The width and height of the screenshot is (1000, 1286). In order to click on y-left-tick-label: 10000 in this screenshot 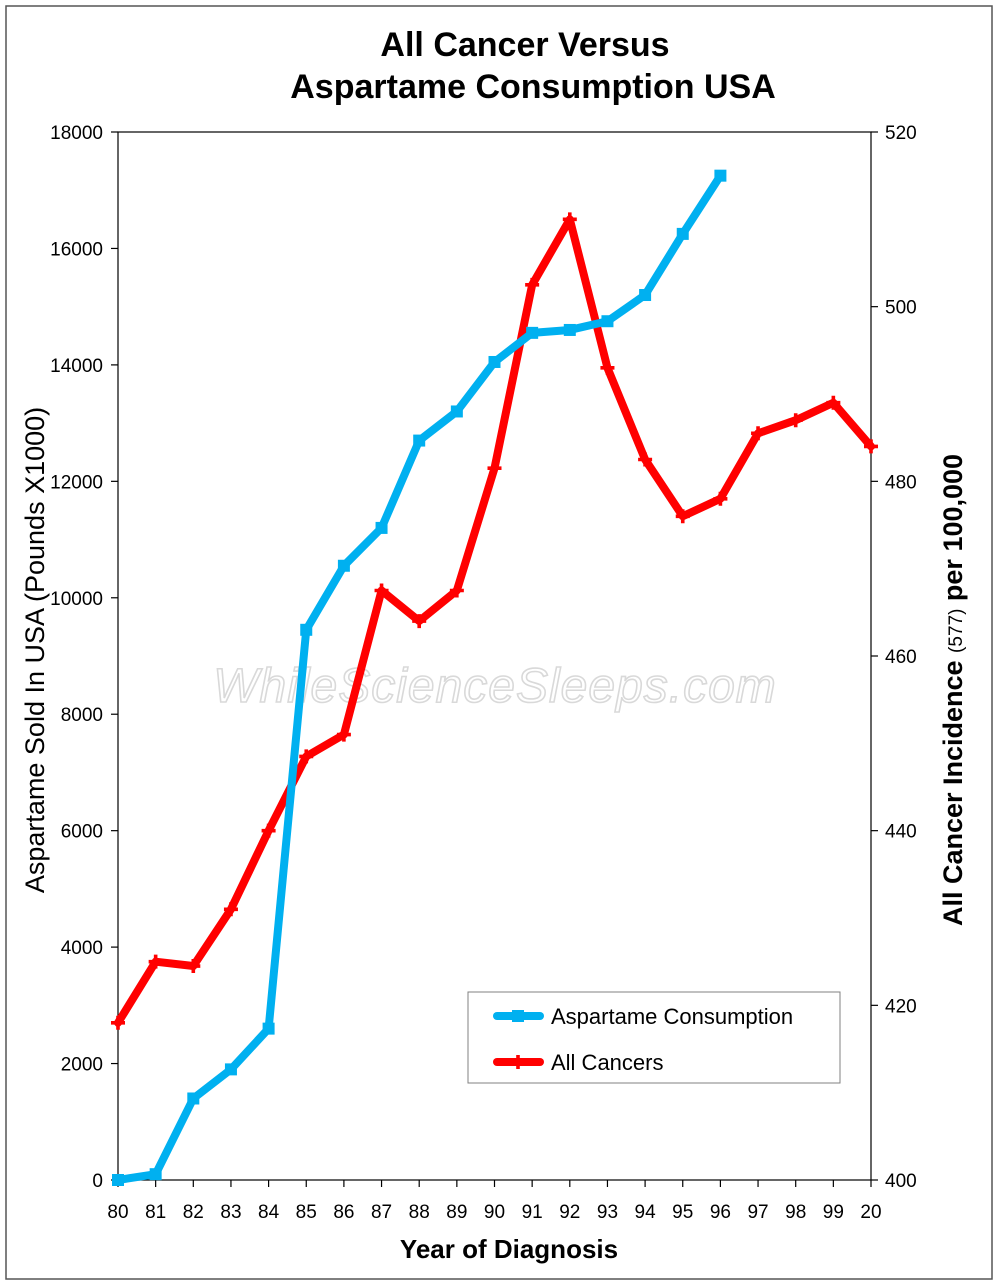, I will do `click(76, 599)`.